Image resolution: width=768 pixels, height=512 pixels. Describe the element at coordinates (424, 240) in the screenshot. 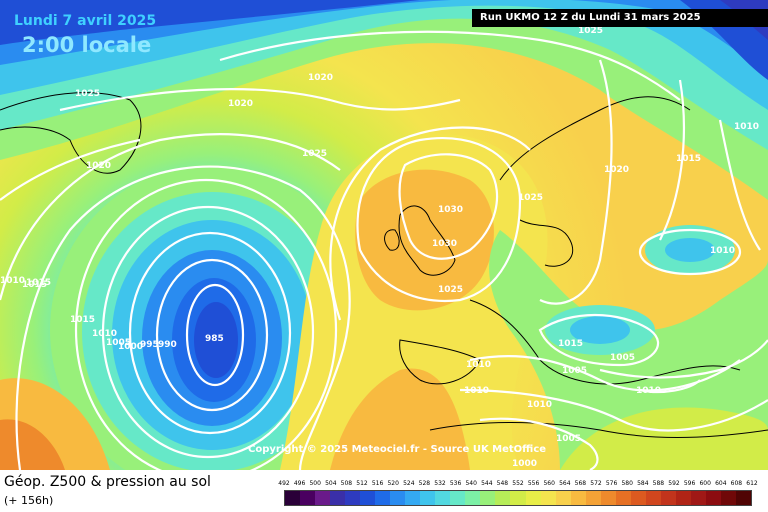

I see `high-core` at that location.